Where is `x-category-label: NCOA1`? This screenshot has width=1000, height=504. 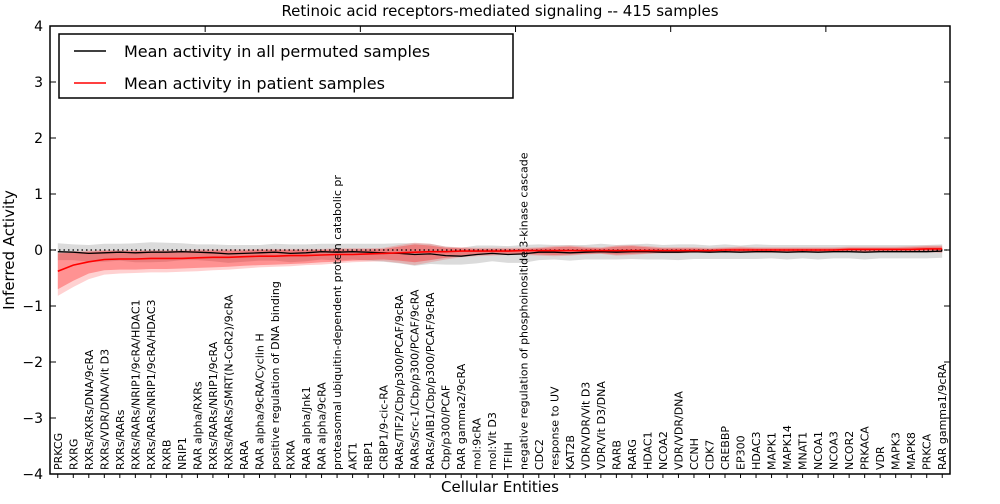
x-category-label: NCOA1 is located at coordinates (818, 450).